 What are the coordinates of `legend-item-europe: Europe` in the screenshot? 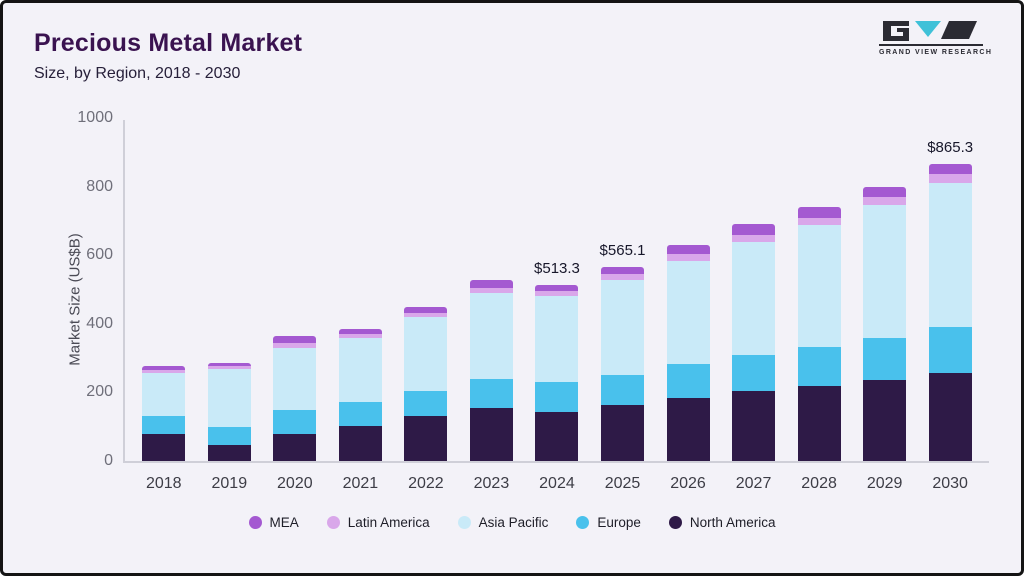 It's located at (608, 522).